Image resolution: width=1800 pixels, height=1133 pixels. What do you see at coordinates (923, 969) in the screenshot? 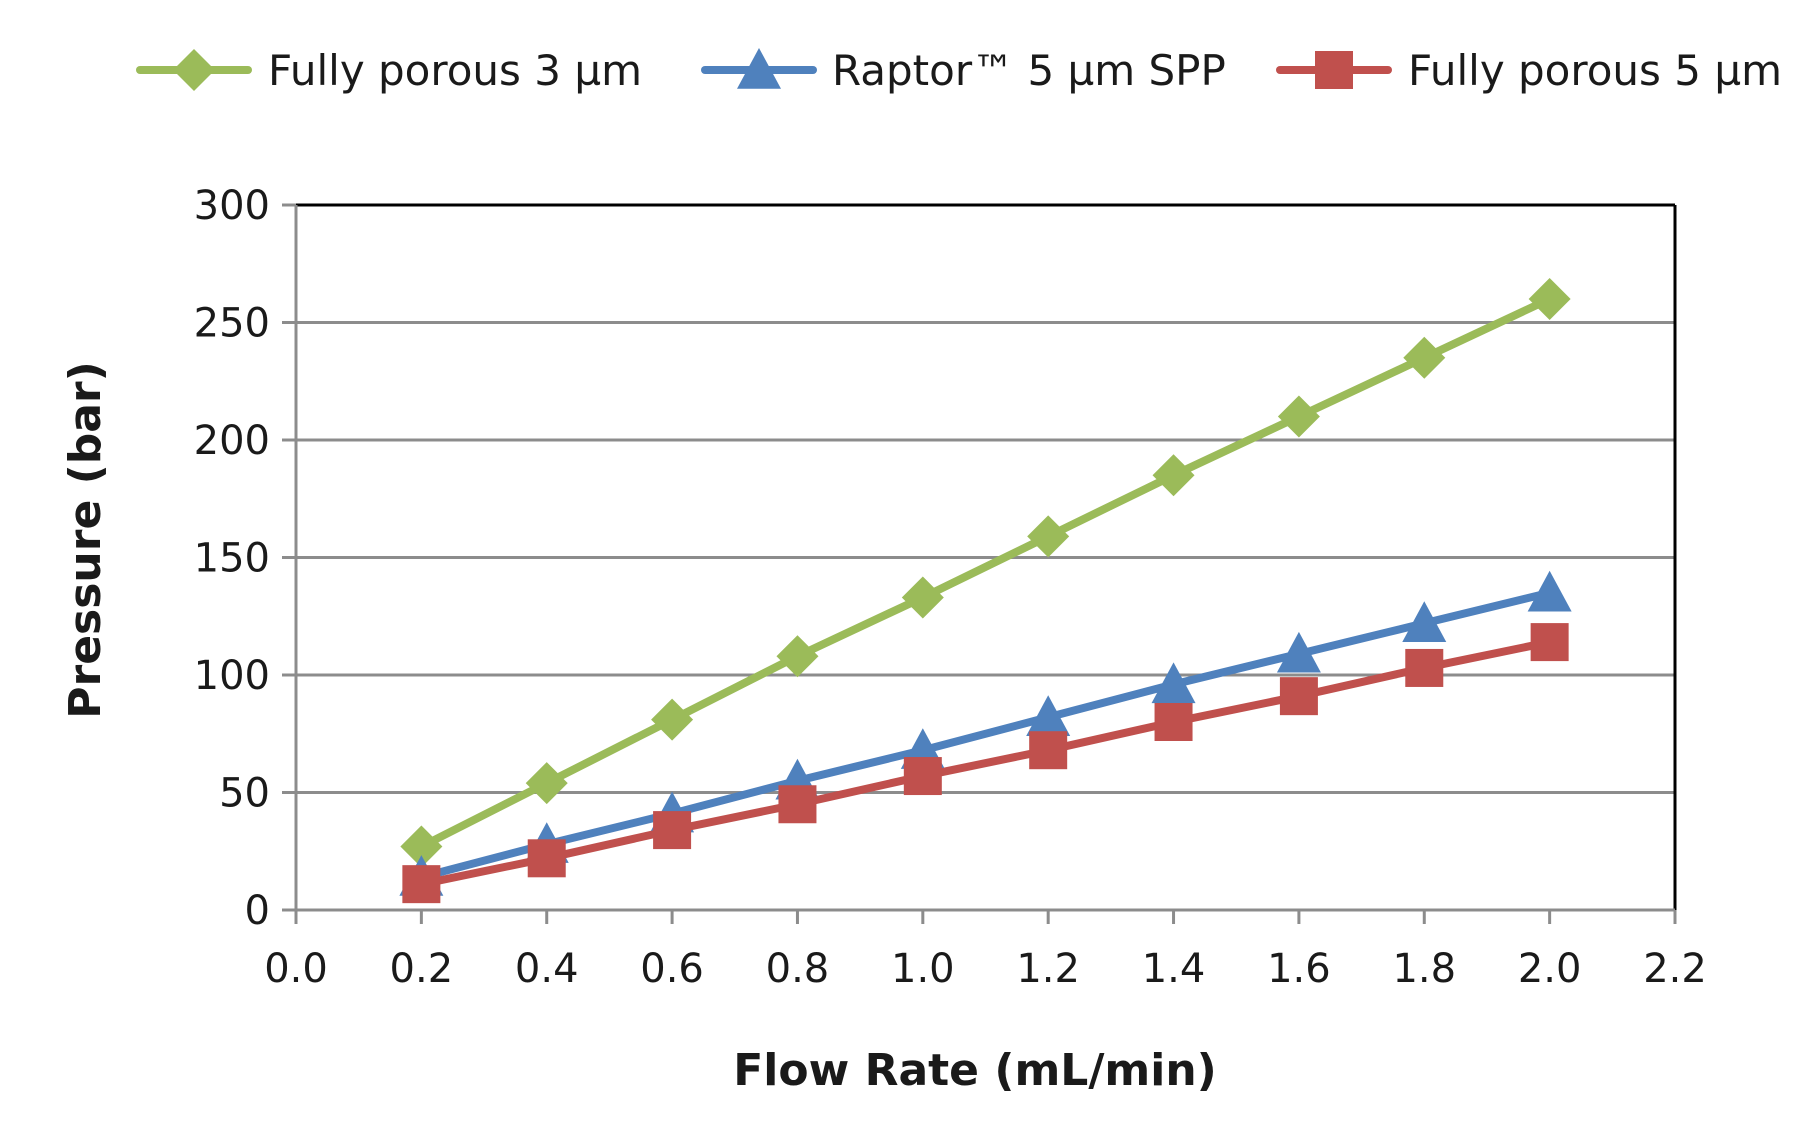
I see `x-tick-label: 1.0` at bounding box center [923, 969].